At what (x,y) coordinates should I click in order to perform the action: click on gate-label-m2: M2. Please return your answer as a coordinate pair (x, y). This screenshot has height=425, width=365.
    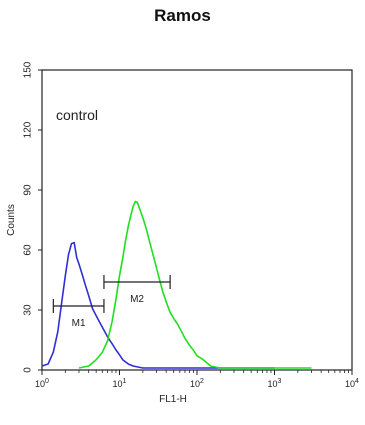
    Looking at the image, I should click on (137, 299).